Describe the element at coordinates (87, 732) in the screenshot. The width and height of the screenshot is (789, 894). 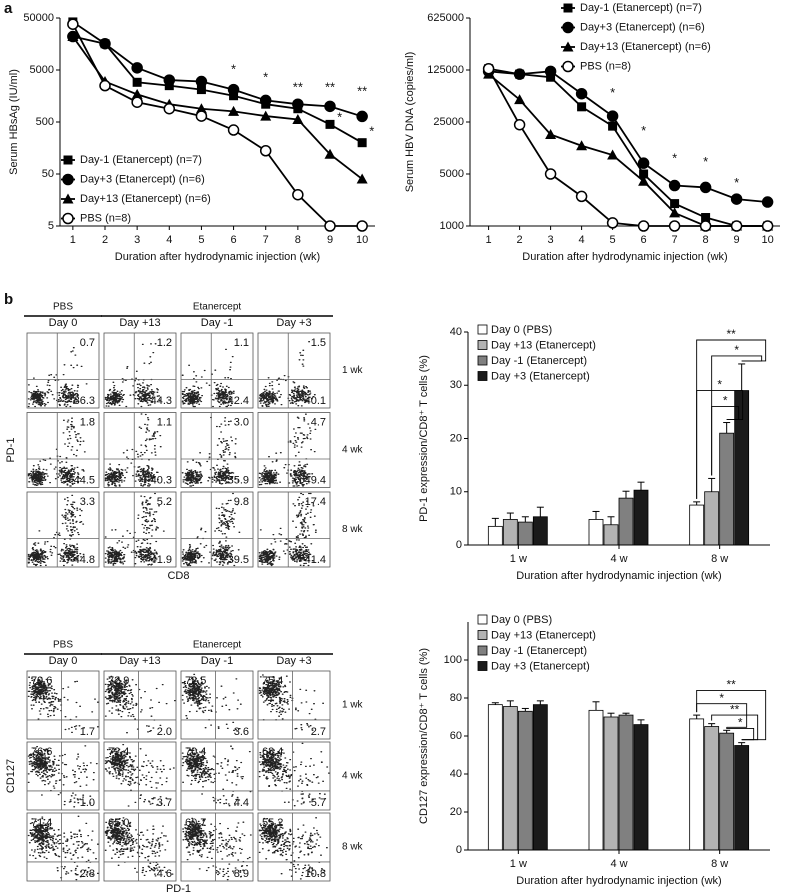
I see `quadrant-value: 1.7` at that location.